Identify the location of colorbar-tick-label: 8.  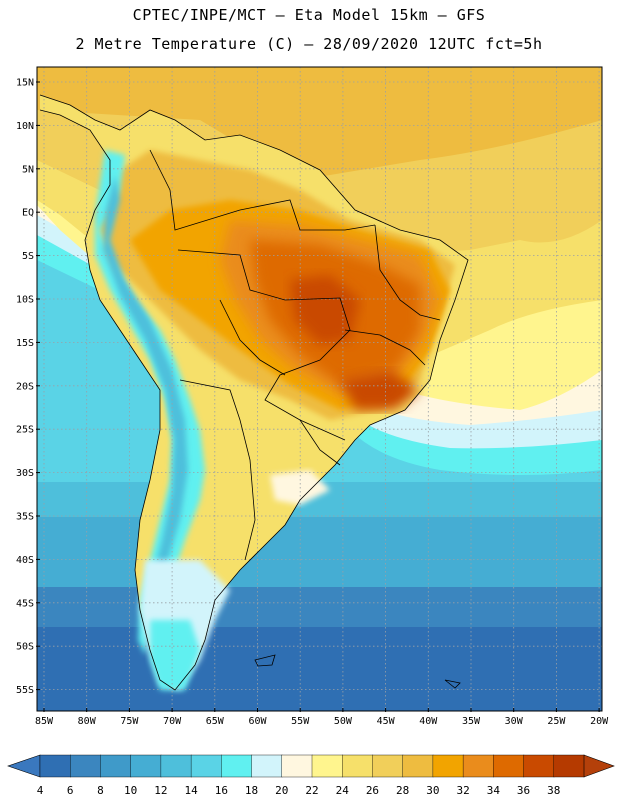
(100, 790).